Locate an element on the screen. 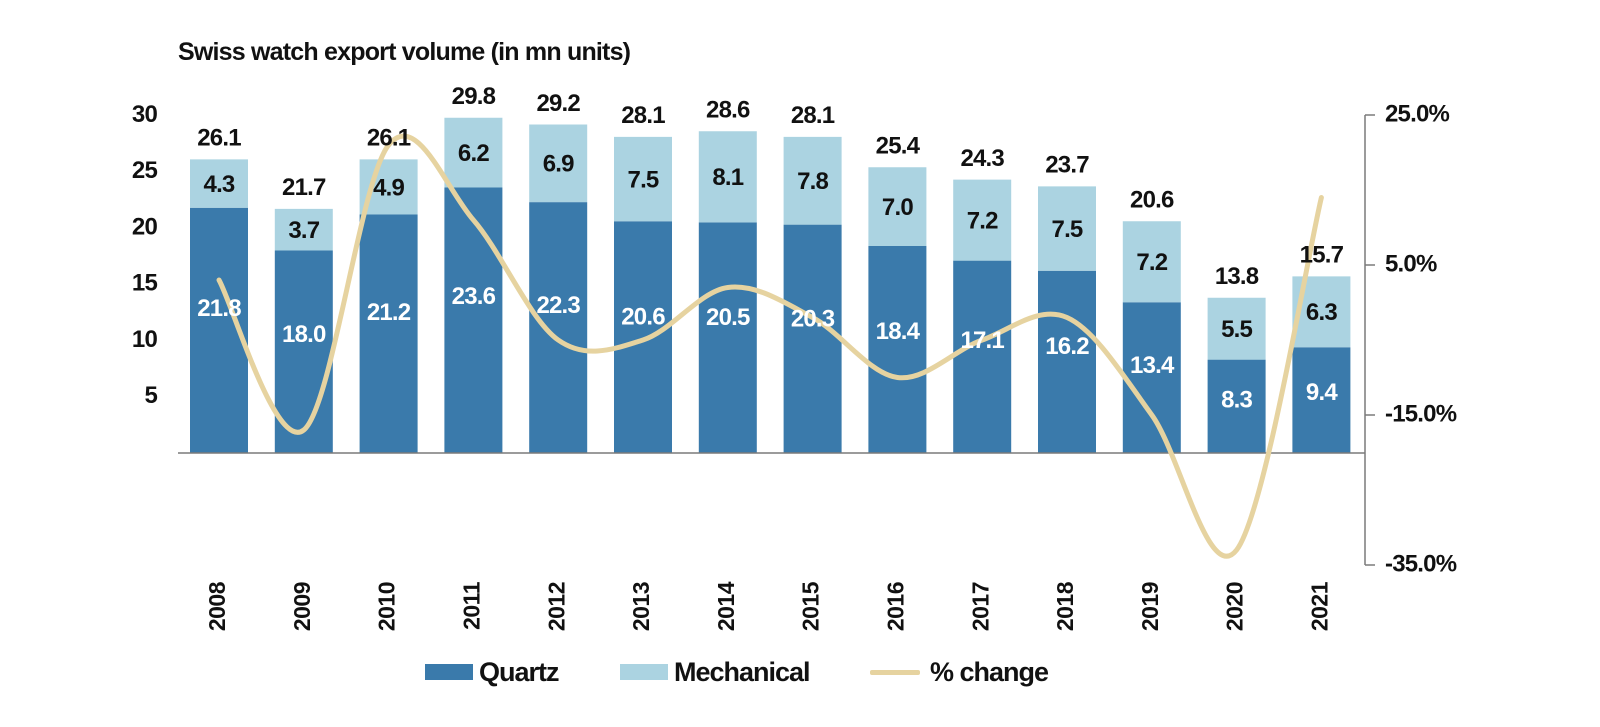 This screenshot has width=1600, height=727. bar-mechanical-2017 is located at coordinates (982, 220).